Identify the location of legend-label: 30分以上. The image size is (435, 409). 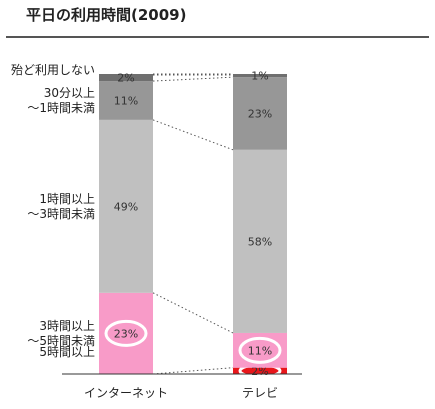
(69, 93).